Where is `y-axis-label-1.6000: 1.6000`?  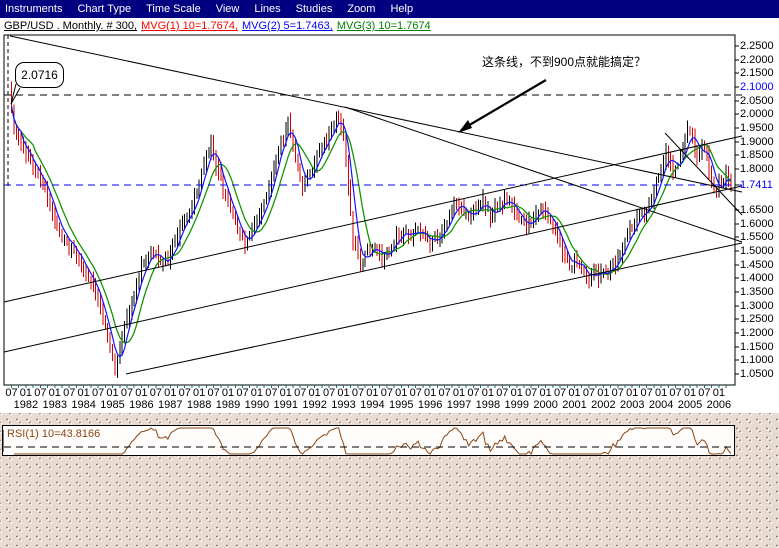 y-axis-label-1.6000: 1.6000 is located at coordinates (757, 224).